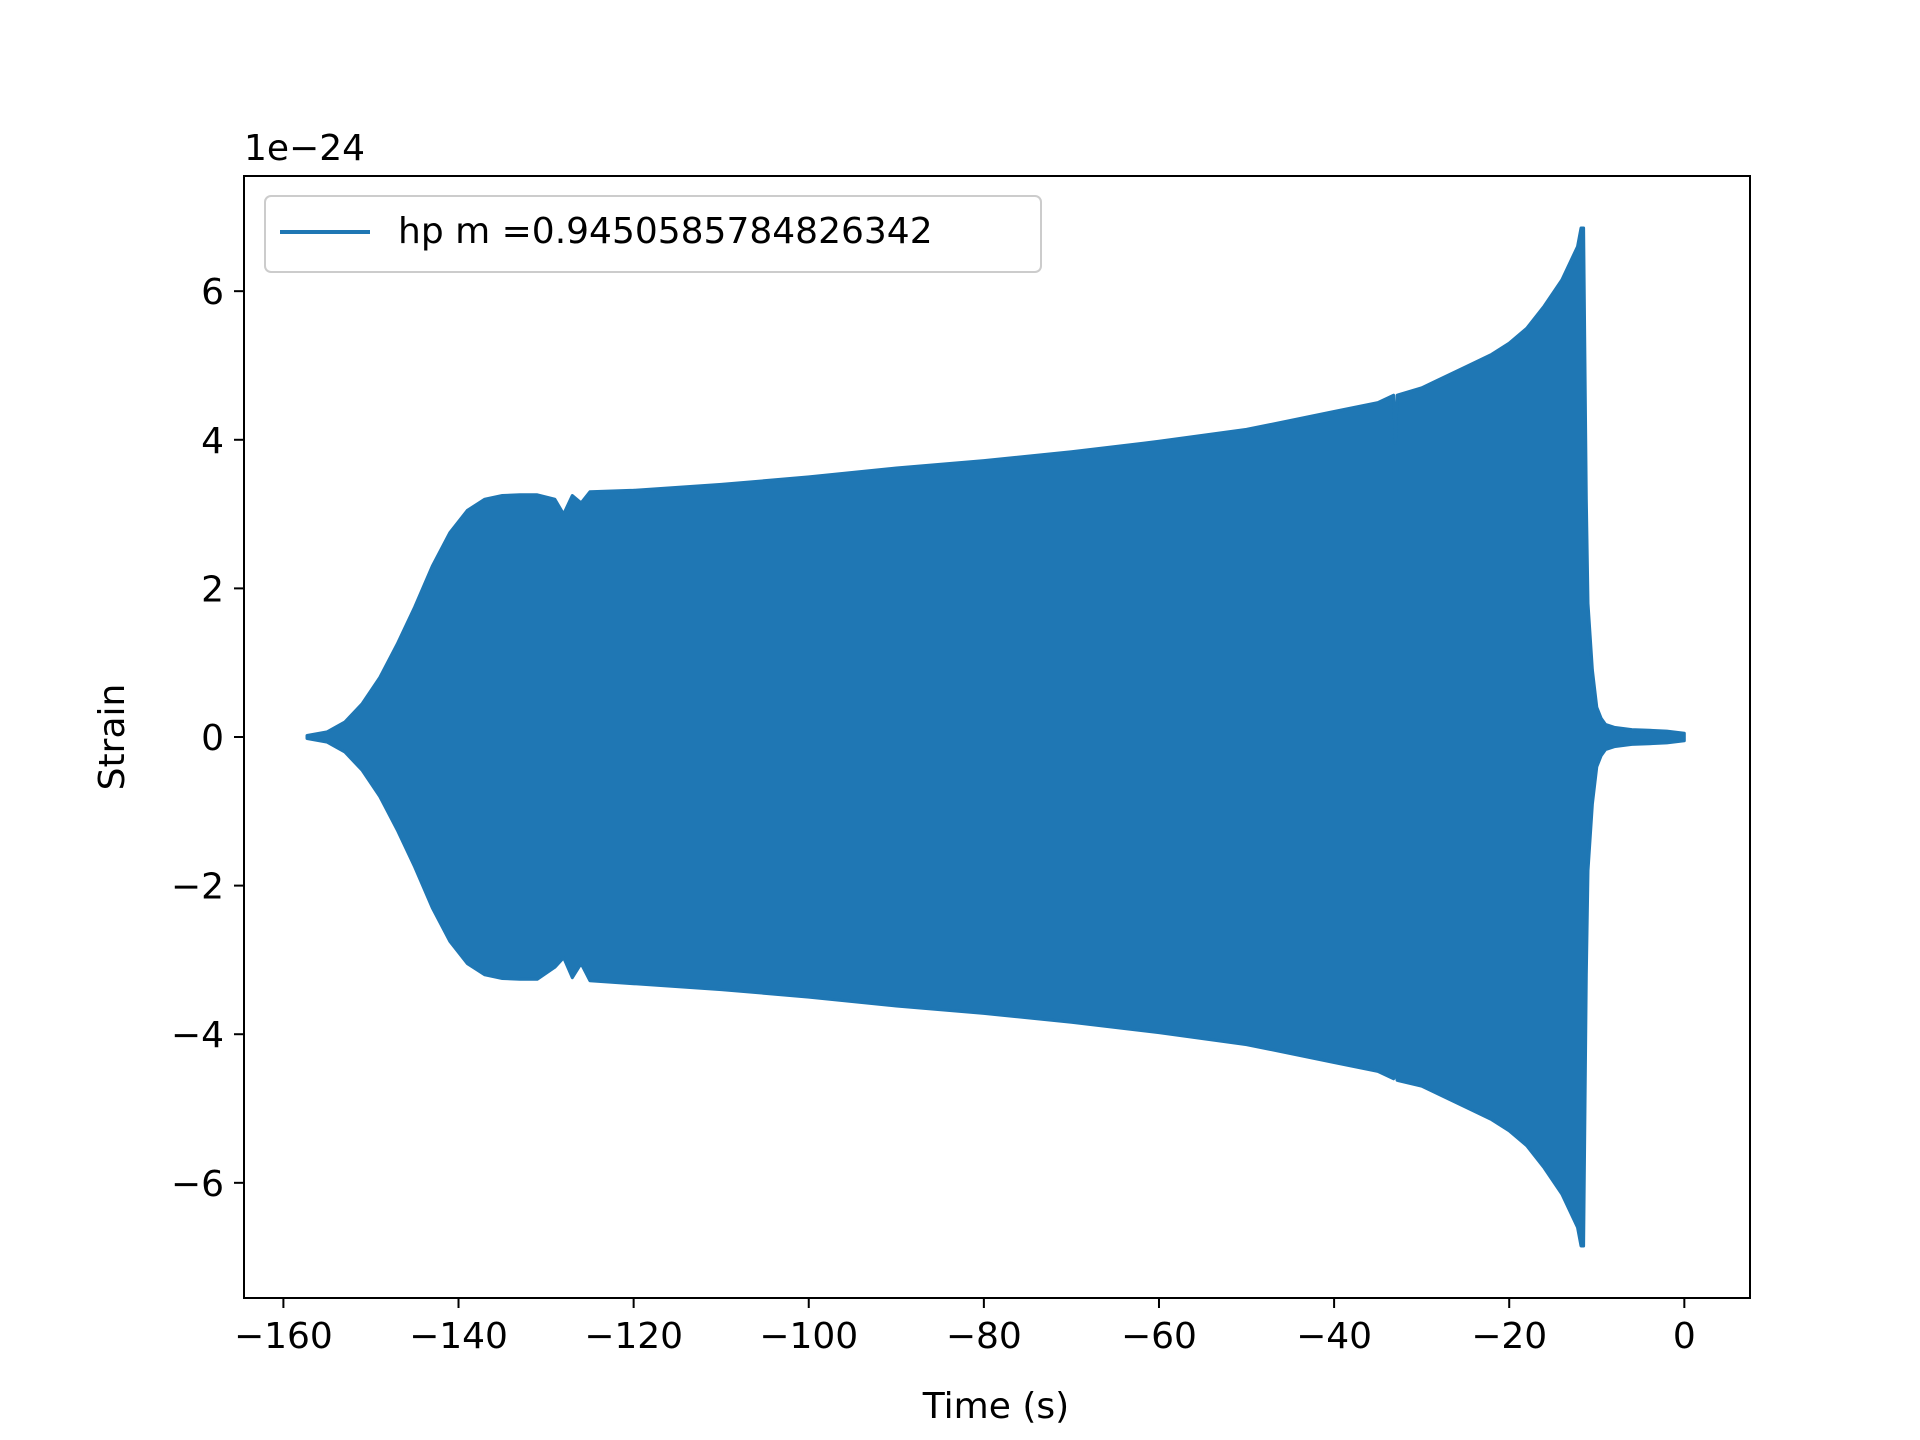 The image size is (1920, 1440). I want to click on y-axis-label: Strain, so click(112, 737).